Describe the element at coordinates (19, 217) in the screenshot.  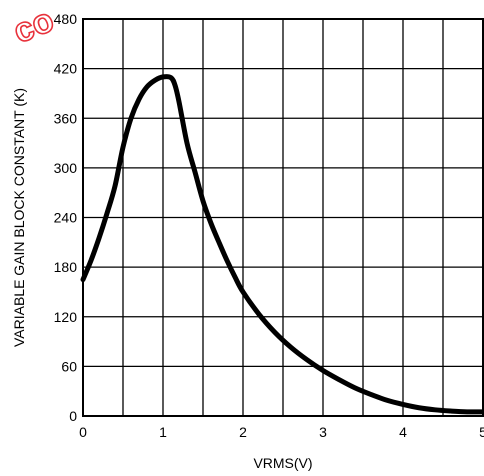
I see `y-axis-title: VARIABLE GAIN BLOCK CONSTANT (K)` at that location.